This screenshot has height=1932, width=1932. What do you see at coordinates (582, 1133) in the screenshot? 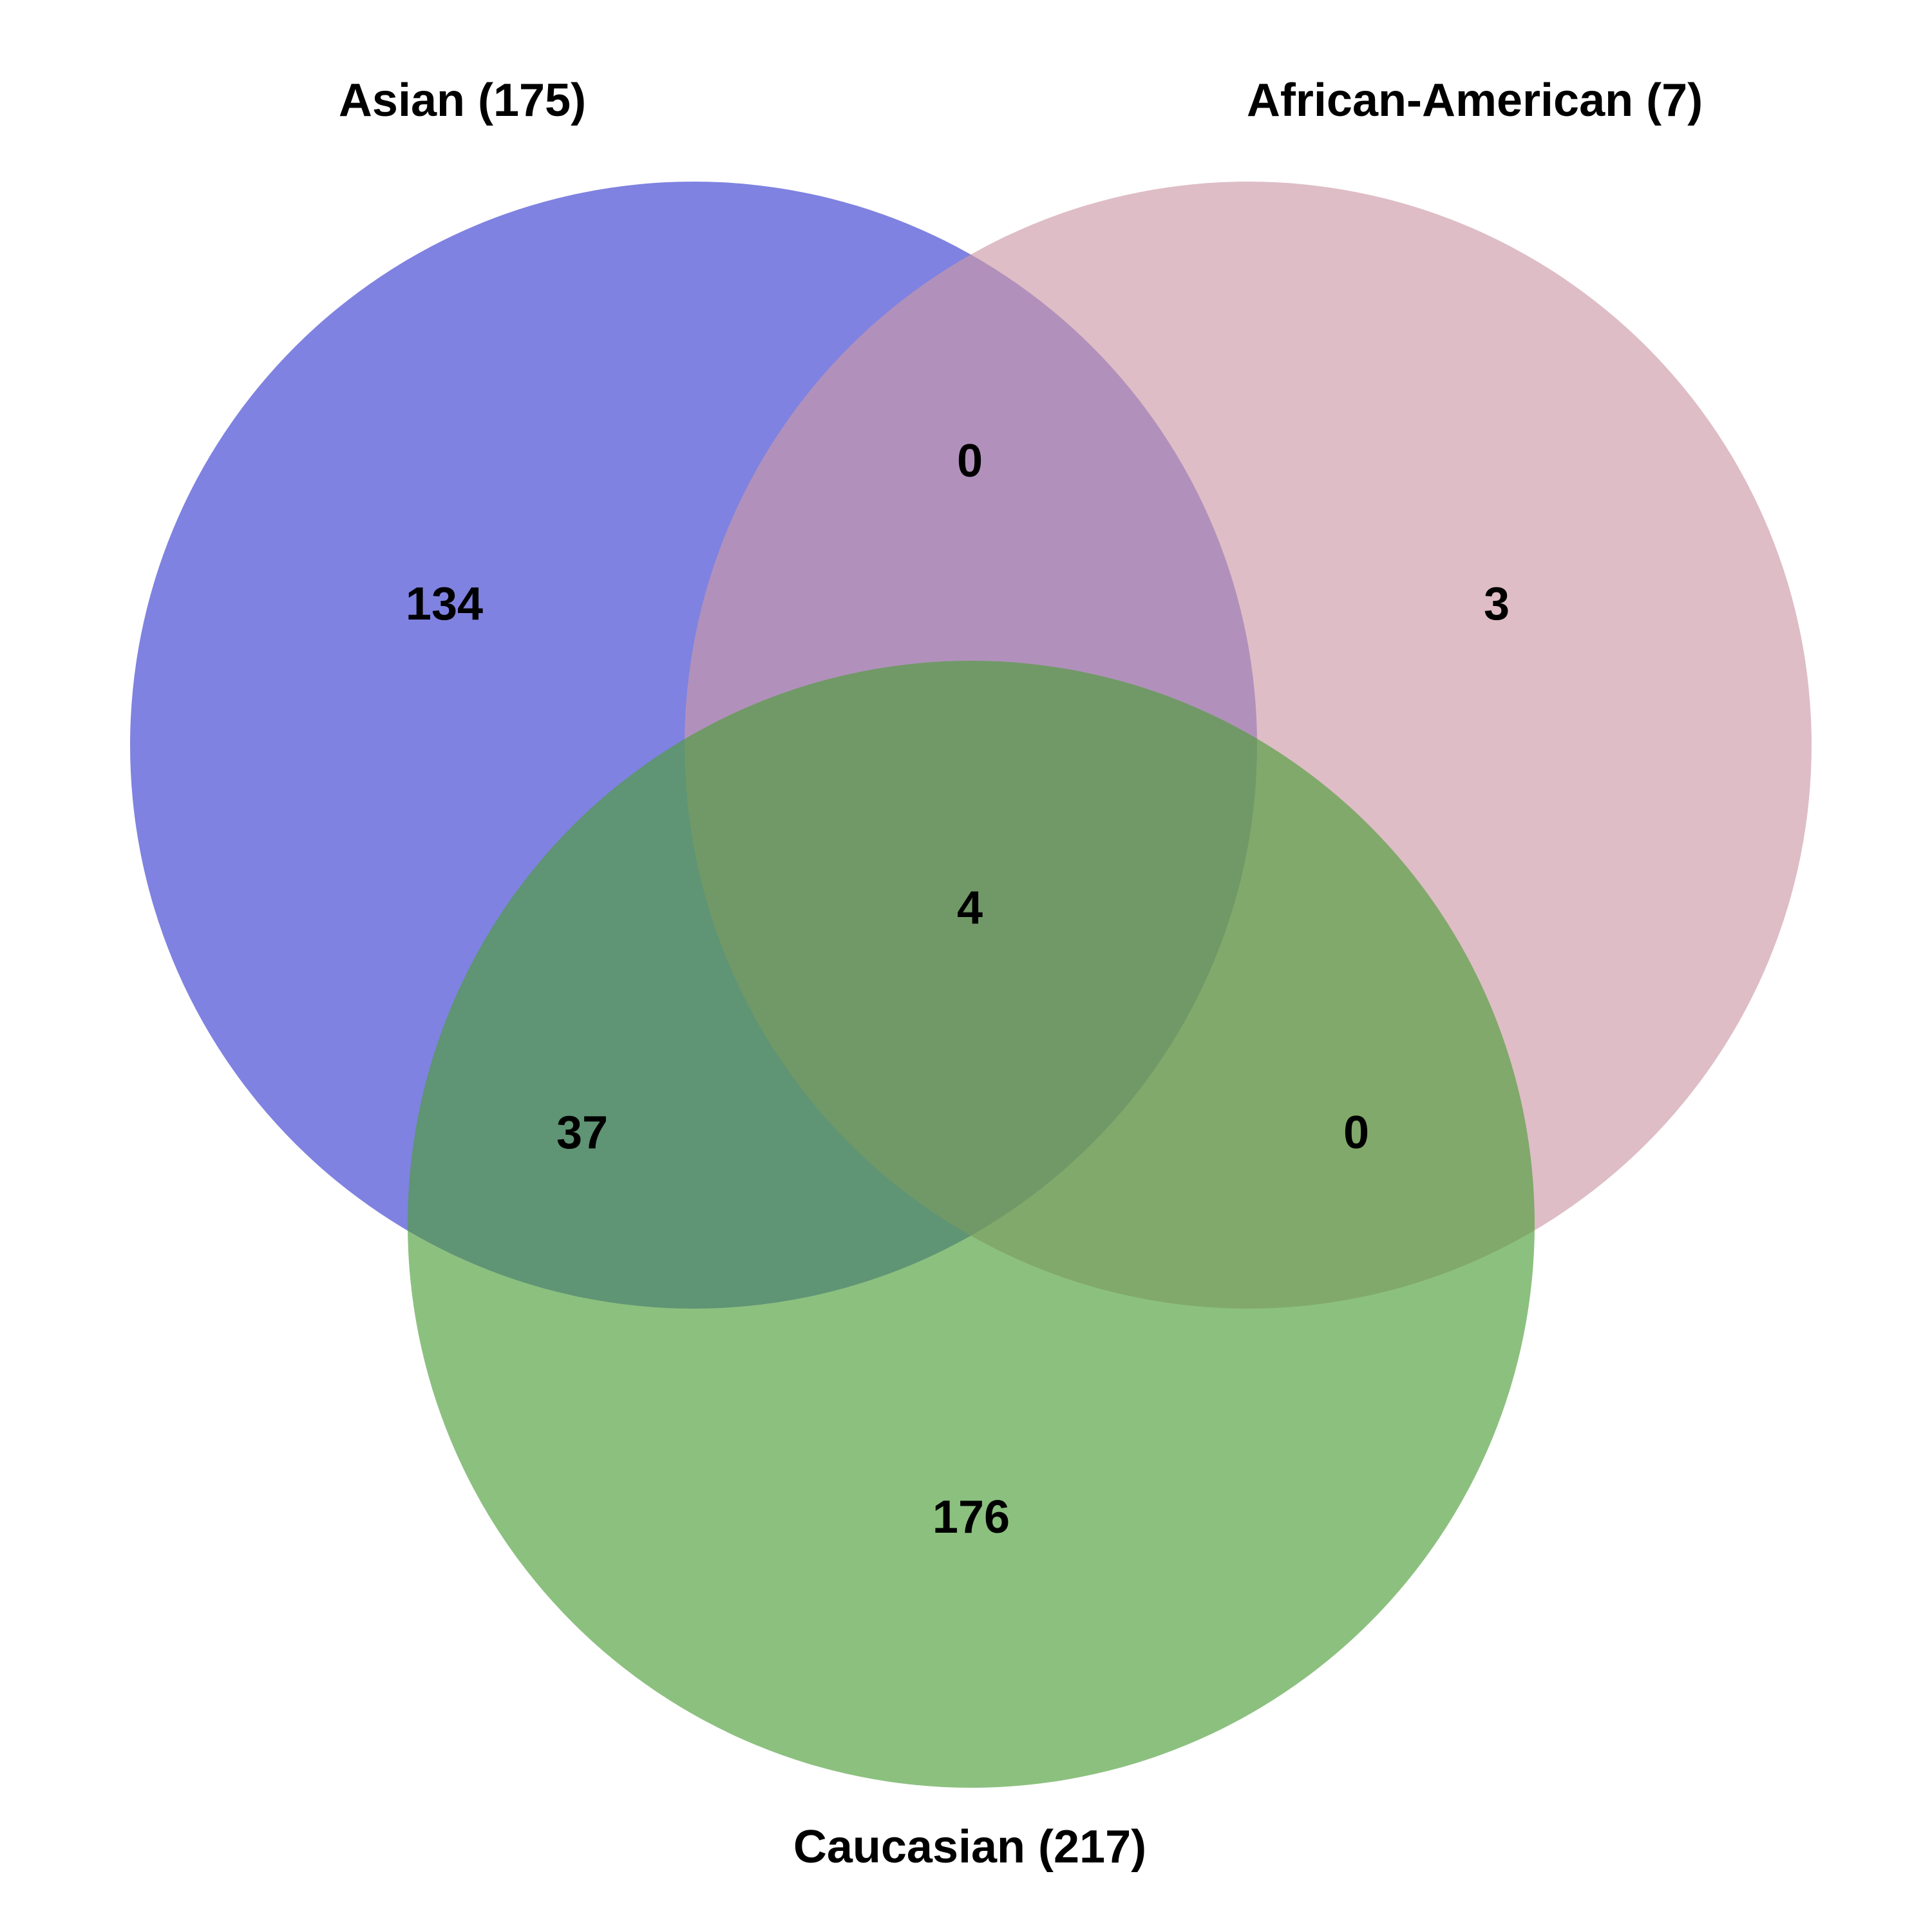
I see `asian-caucasian-count: 37` at bounding box center [582, 1133].